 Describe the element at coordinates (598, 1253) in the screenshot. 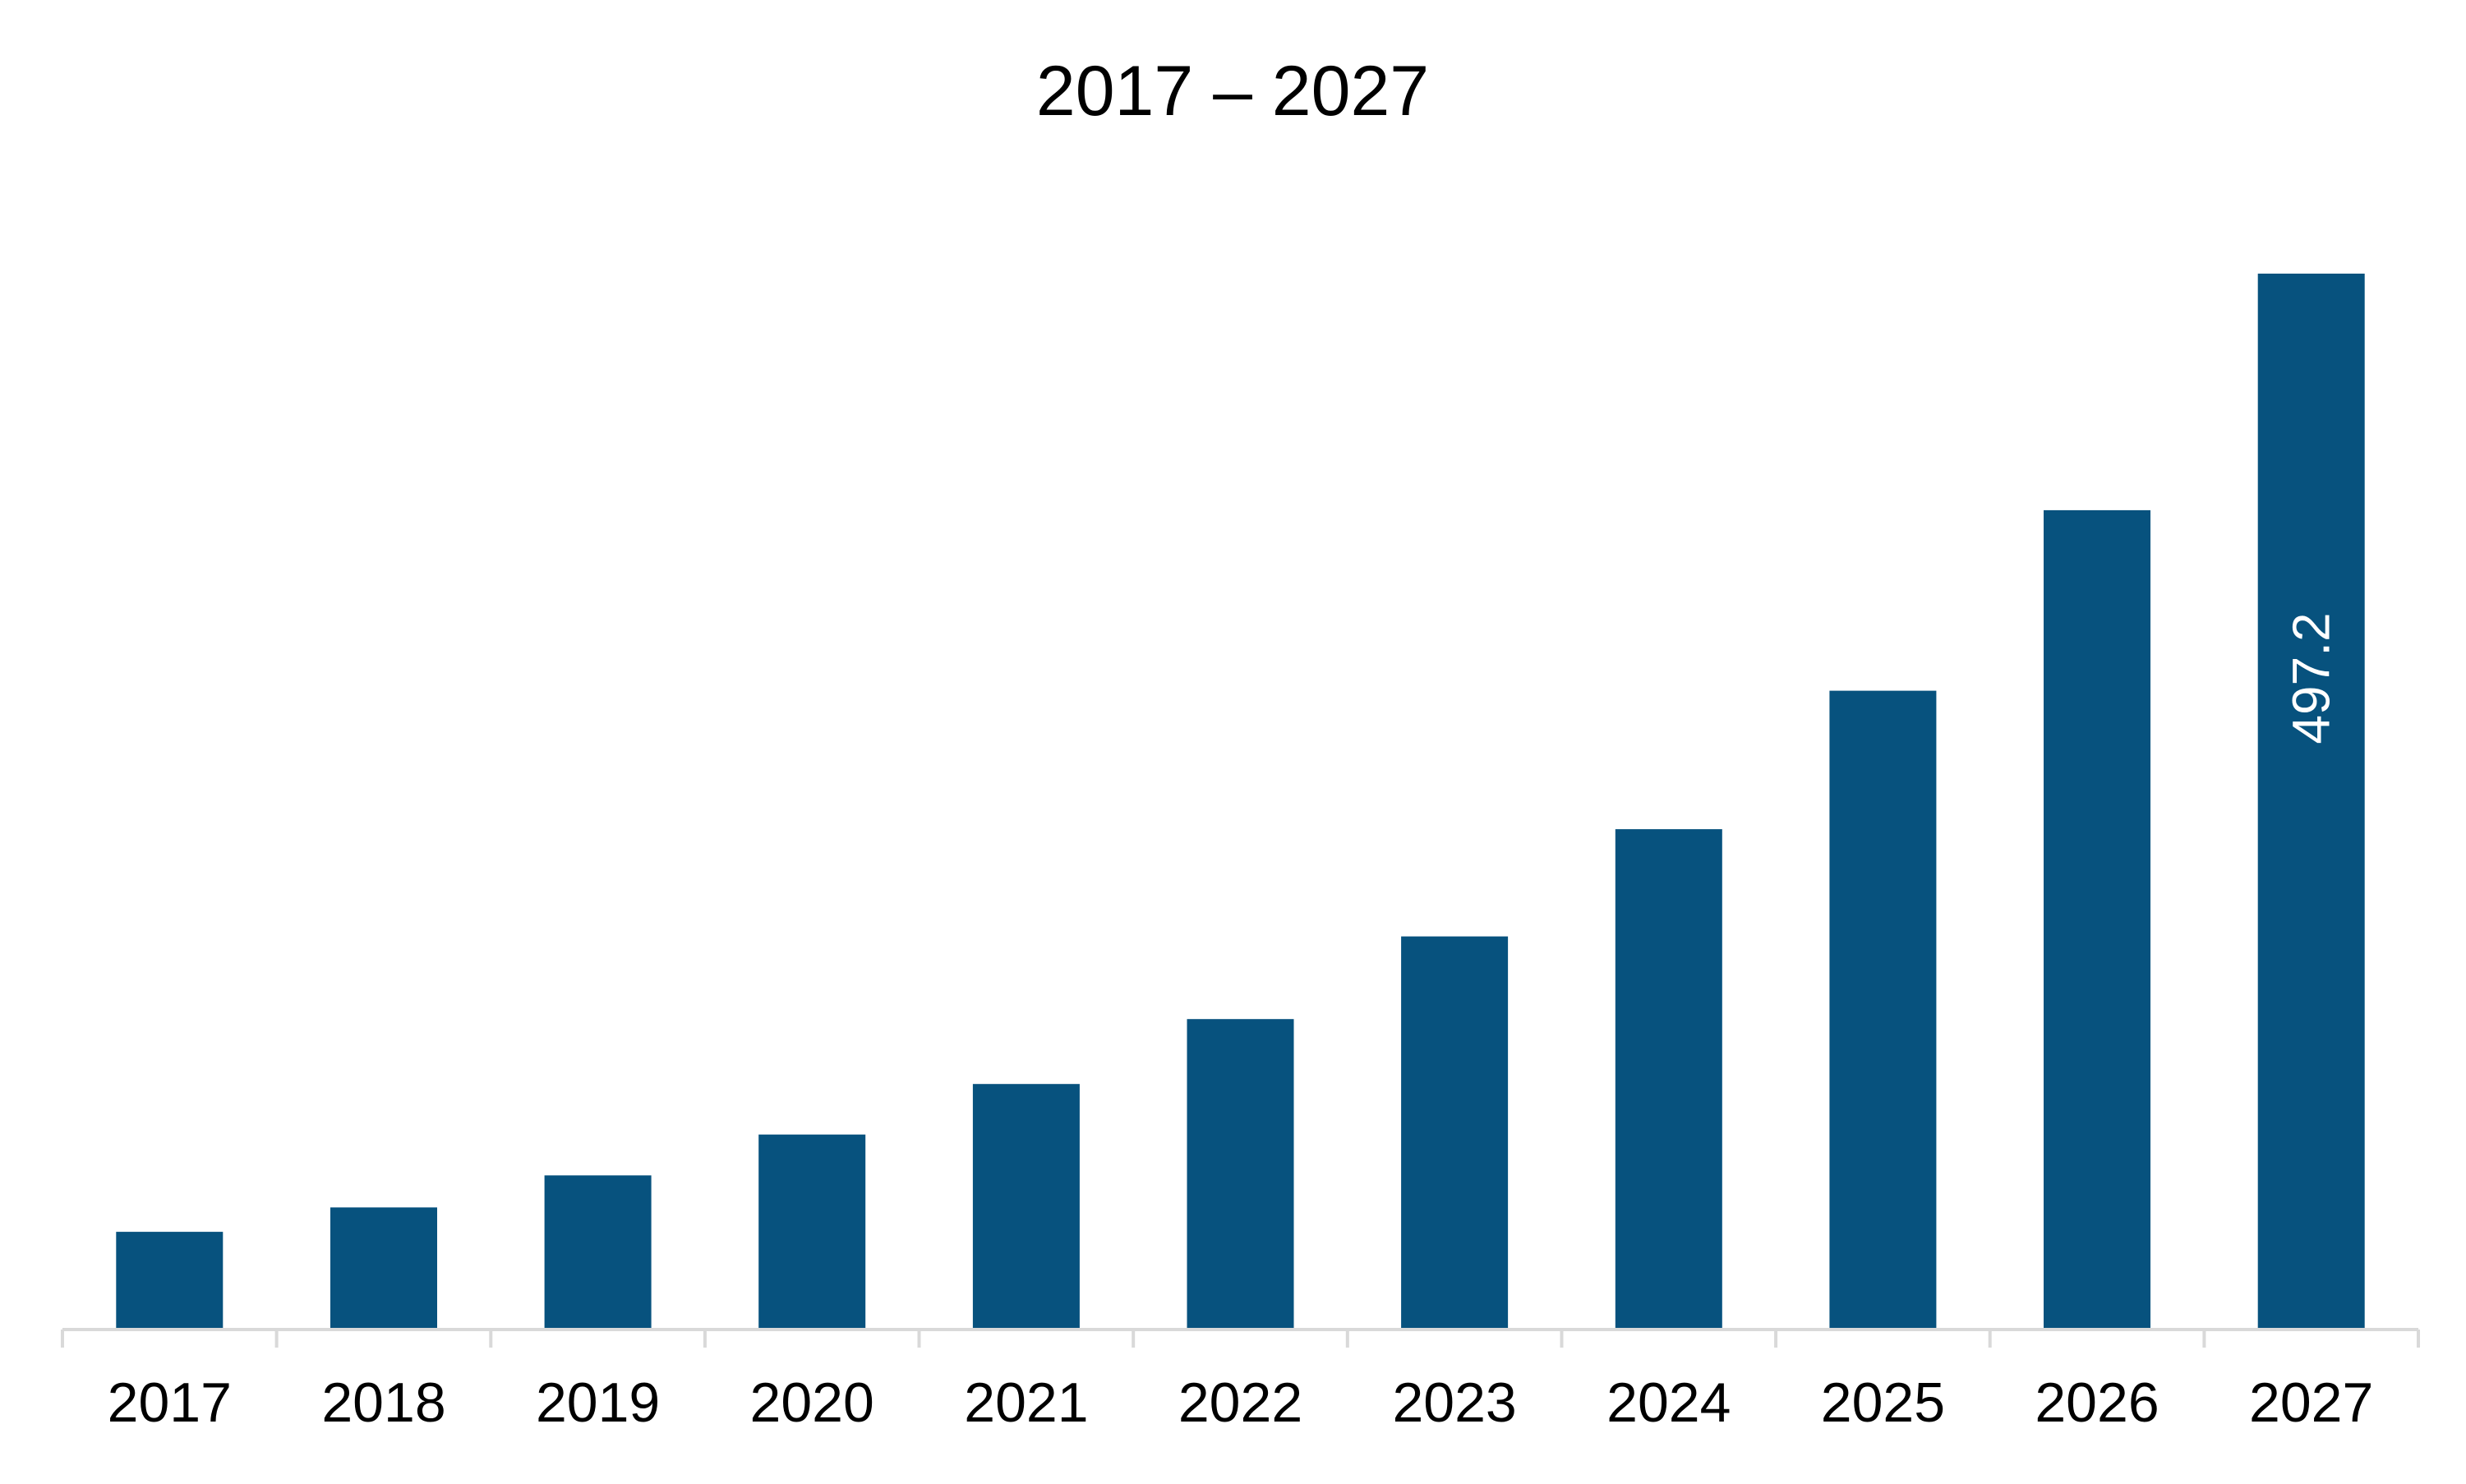

I see `bar-2019` at that location.